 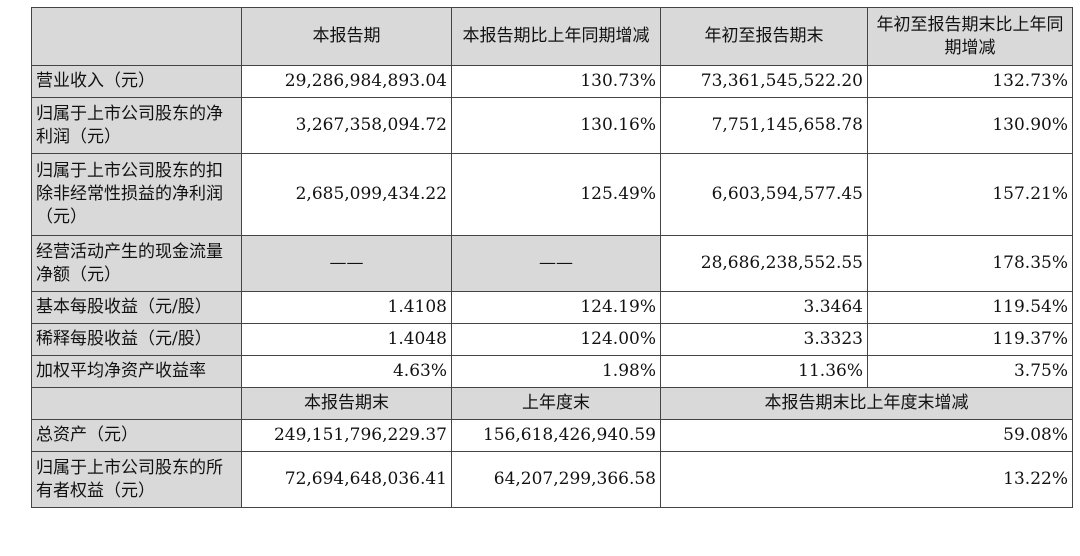 I want to click on cell-value: 11.36%, so click(x=764, y=371).